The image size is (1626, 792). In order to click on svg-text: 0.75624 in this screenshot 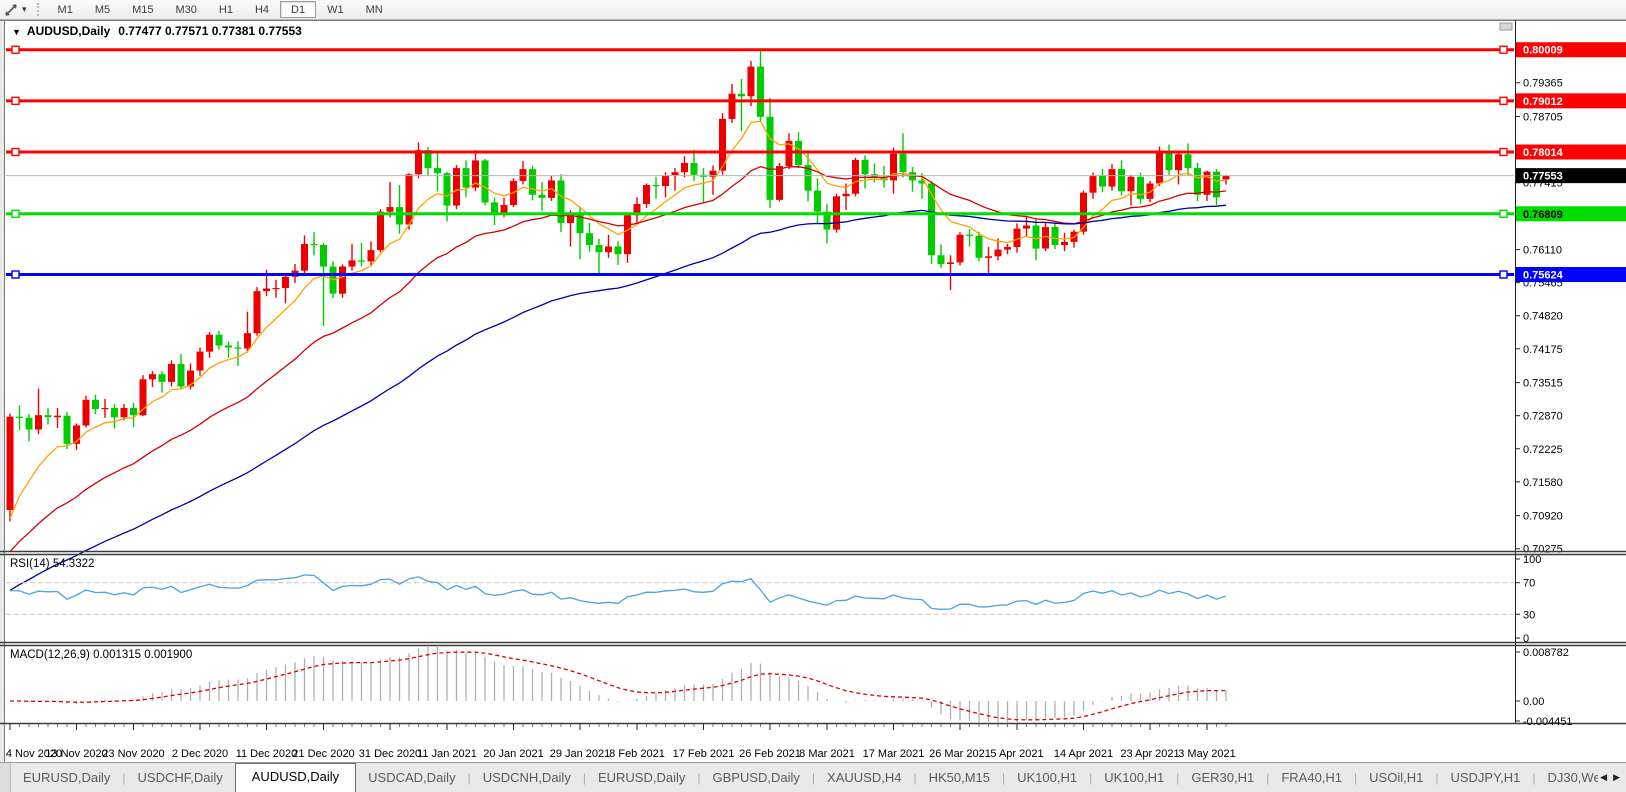, I will do `click(1543, 276)`.